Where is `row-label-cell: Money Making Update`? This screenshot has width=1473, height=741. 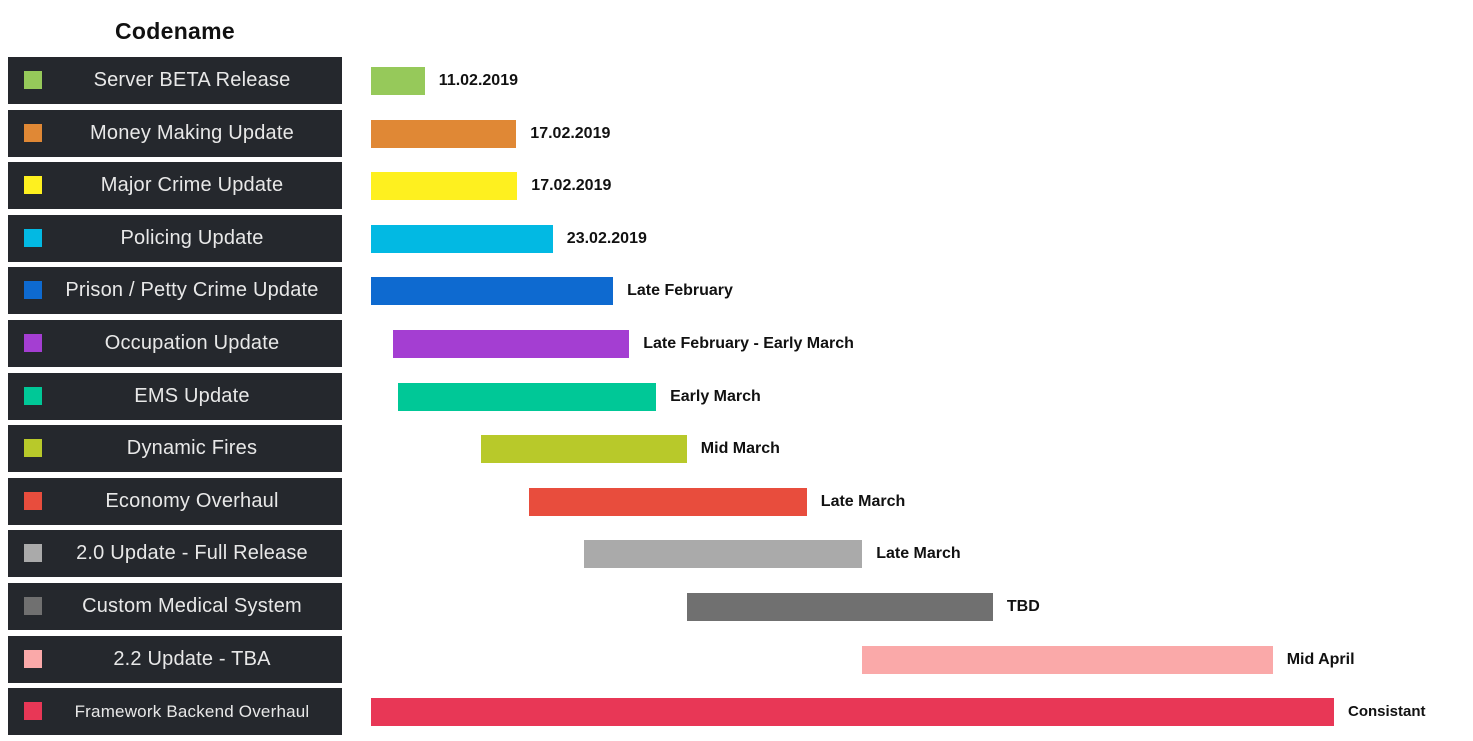
row-label-cell: Money Making Update is located at coordinates (175, 133).